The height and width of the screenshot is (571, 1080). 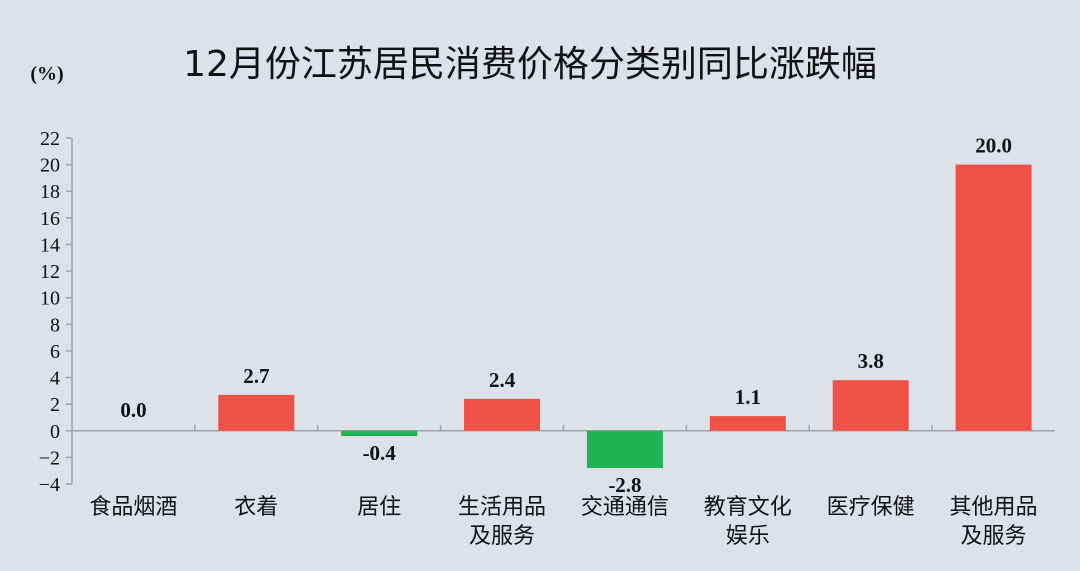 What do you see at coordinates (530, 64) in the screenshot?
I see `chart-title: 12月份江苏居民消费价格分类别同比涨跌幅` at bounding box center [530, 64].